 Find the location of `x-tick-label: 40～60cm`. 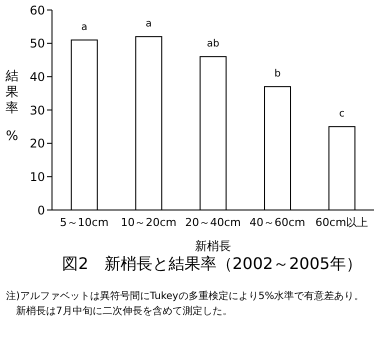

x-tick-label: 40～60cm is located at coordinates (278, 222).